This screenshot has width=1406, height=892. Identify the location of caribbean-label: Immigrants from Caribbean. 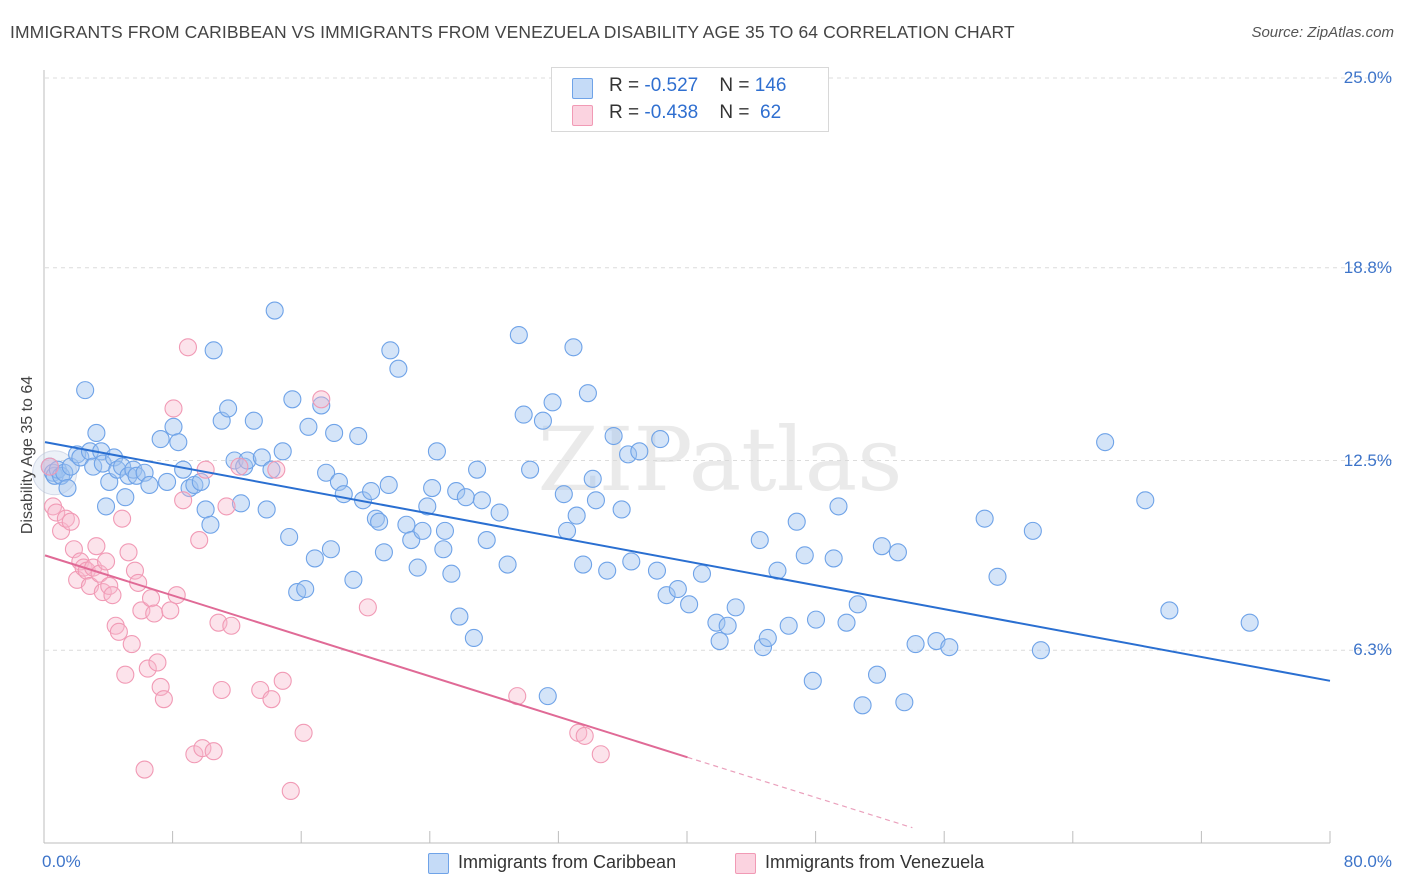
(567, 862).